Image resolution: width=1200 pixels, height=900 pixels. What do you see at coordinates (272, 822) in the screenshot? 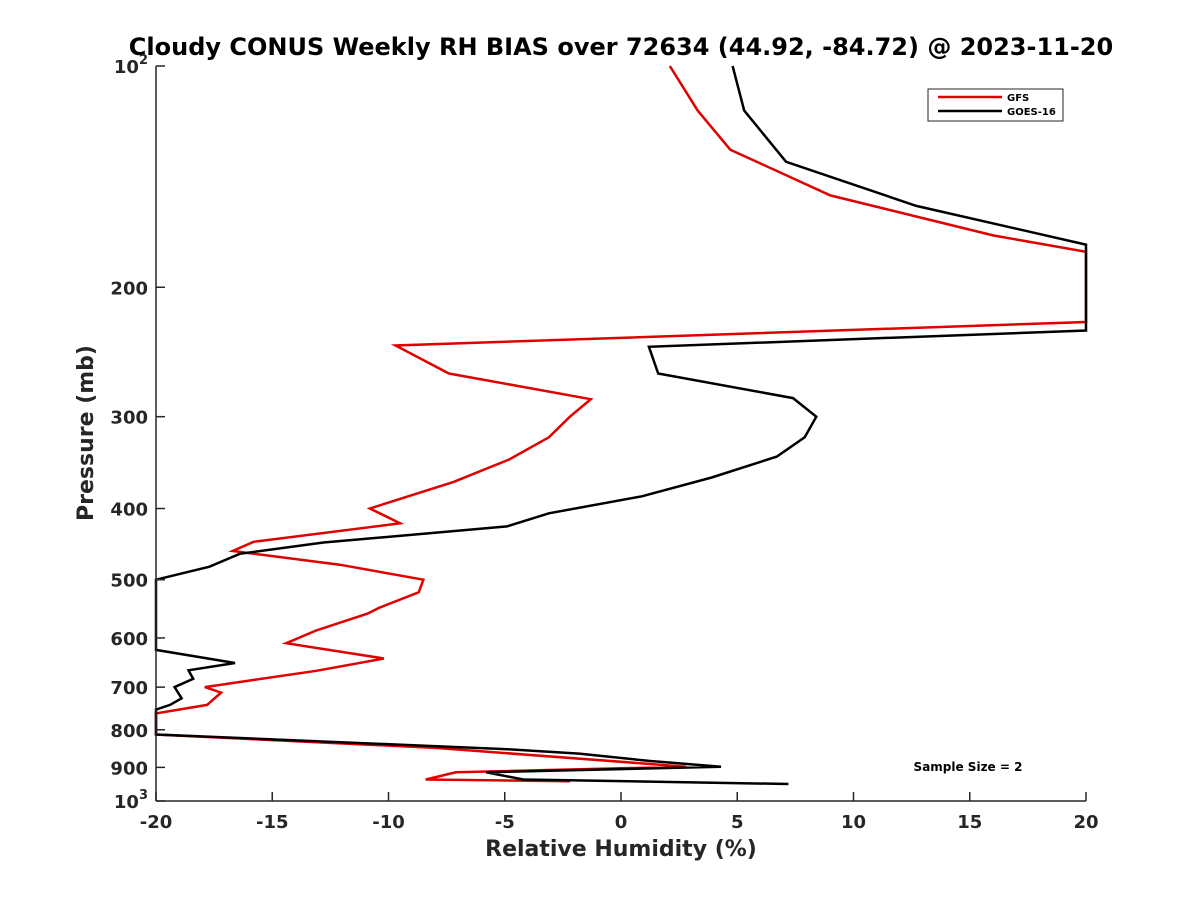
I see `x-tick-label: -15` at bounding box center [272, 822].